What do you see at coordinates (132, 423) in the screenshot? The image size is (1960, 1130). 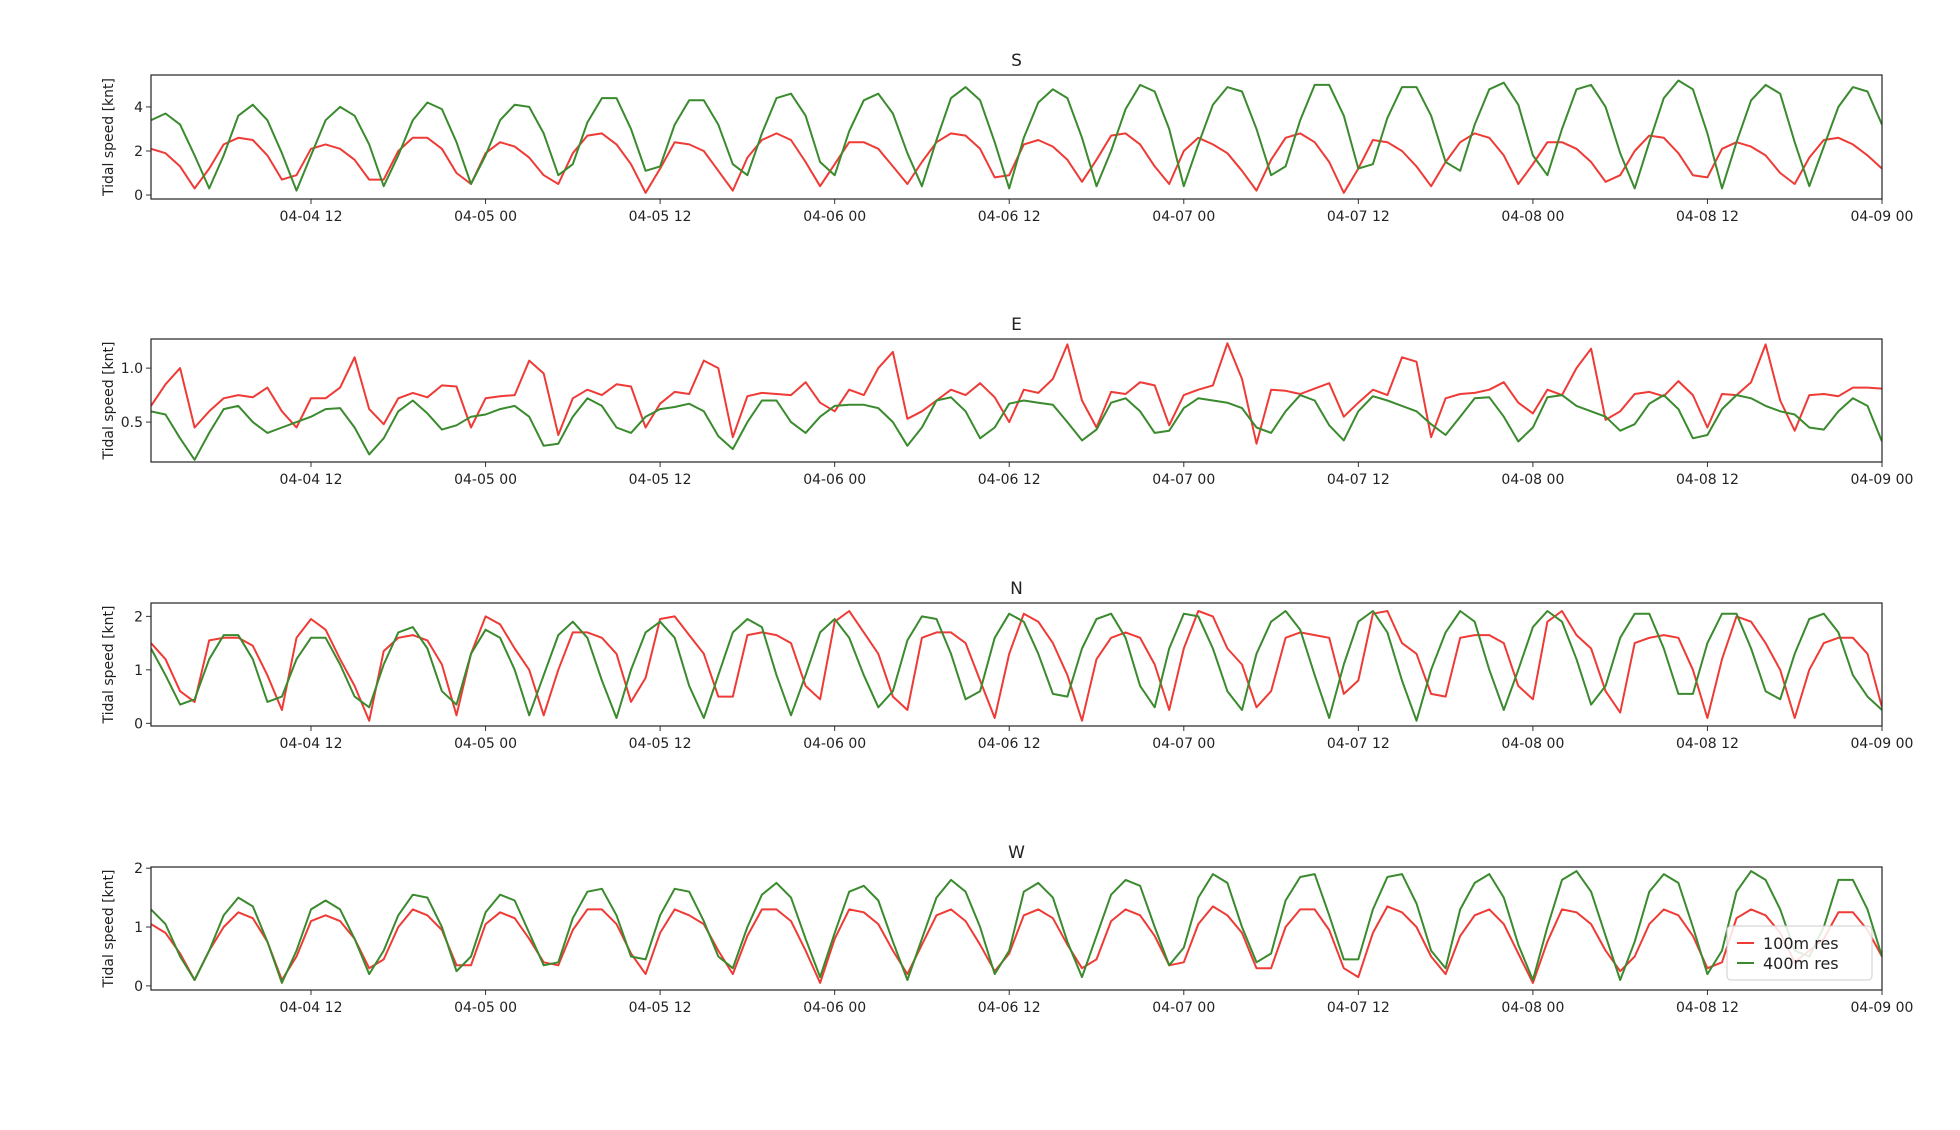 I see `y-tick-label: 0.5` at bounding box center [132, 423].